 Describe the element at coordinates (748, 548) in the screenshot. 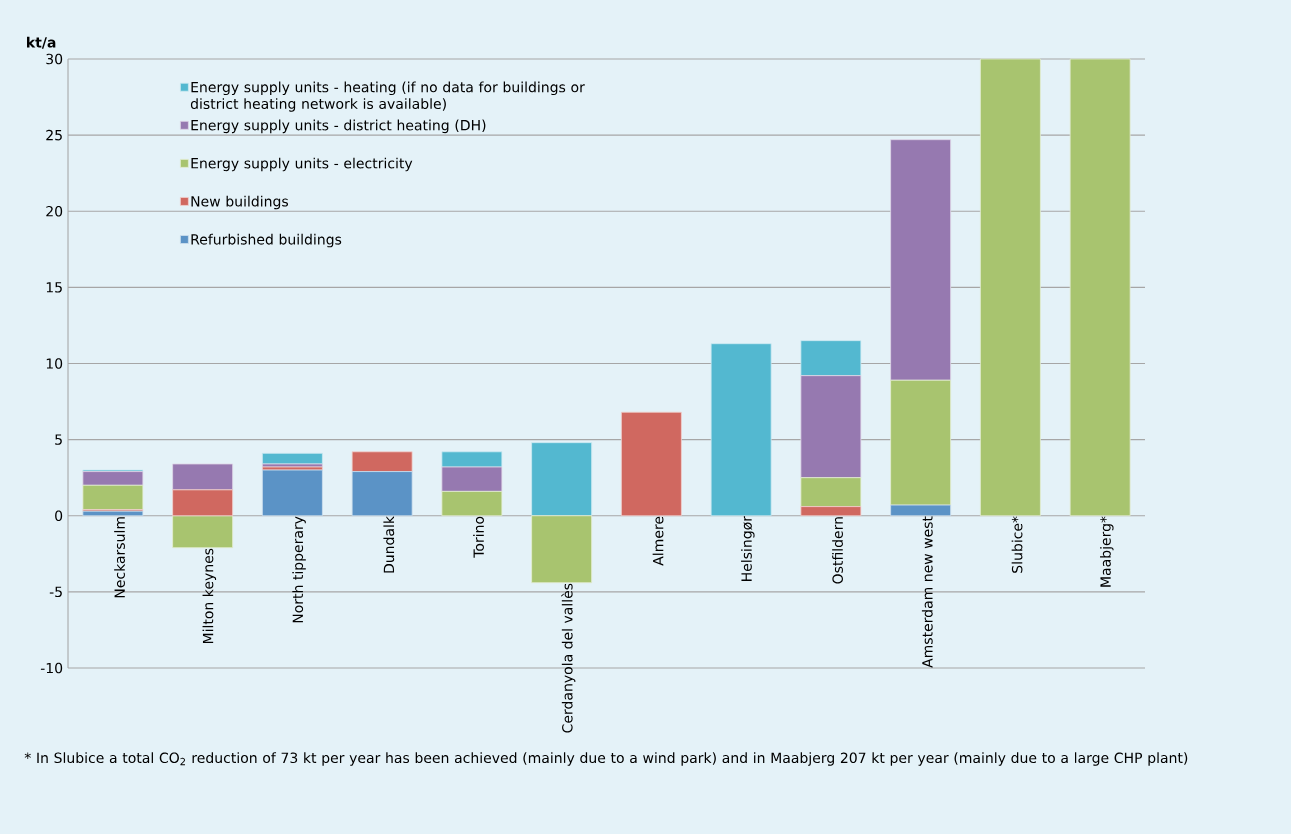

I see `x-tick-label: Helsingør` at that location.